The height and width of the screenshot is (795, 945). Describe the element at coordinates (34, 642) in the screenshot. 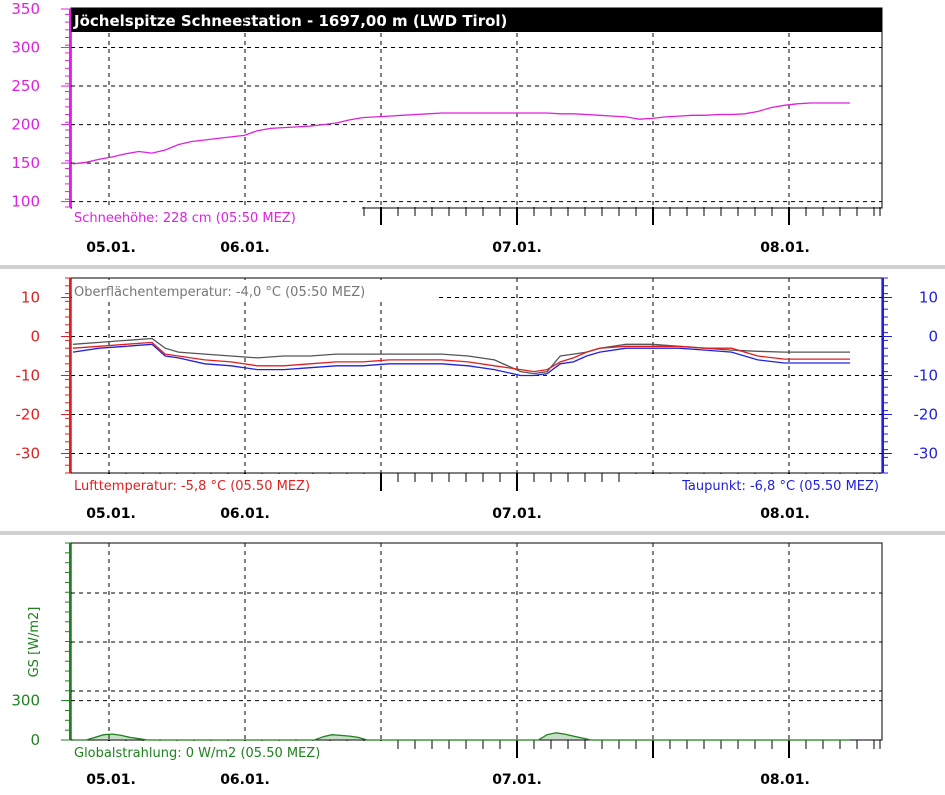

I see `radiation-y-label: GS [W/m2]` at that location.